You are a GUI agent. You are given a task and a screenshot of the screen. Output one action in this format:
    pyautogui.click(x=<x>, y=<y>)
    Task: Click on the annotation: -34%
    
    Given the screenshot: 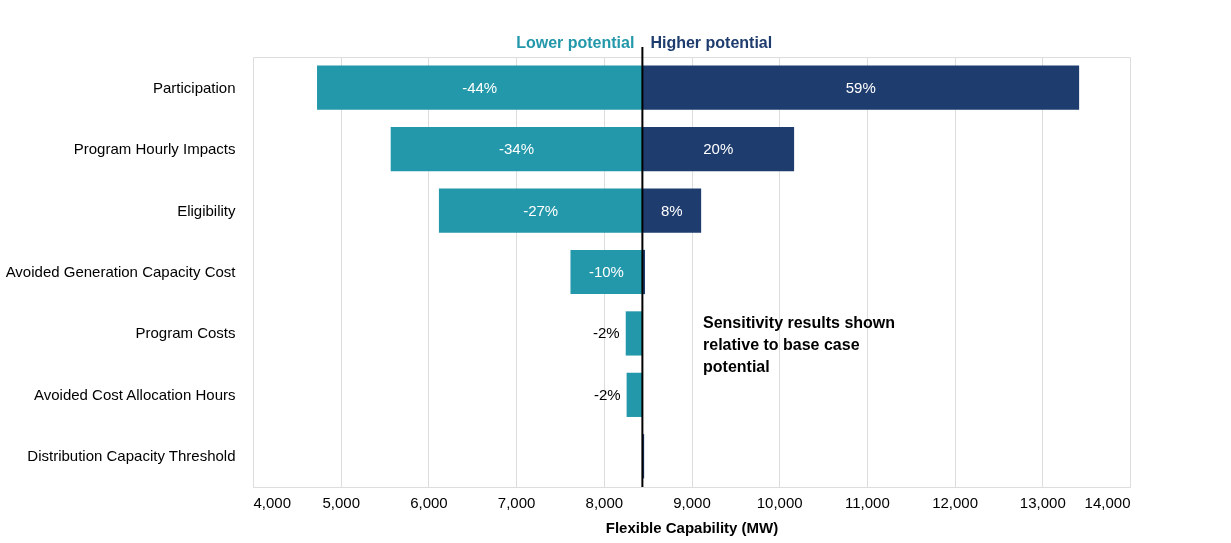 What is the action you would take?
    pyautogui.click(x=517, y=149)
    